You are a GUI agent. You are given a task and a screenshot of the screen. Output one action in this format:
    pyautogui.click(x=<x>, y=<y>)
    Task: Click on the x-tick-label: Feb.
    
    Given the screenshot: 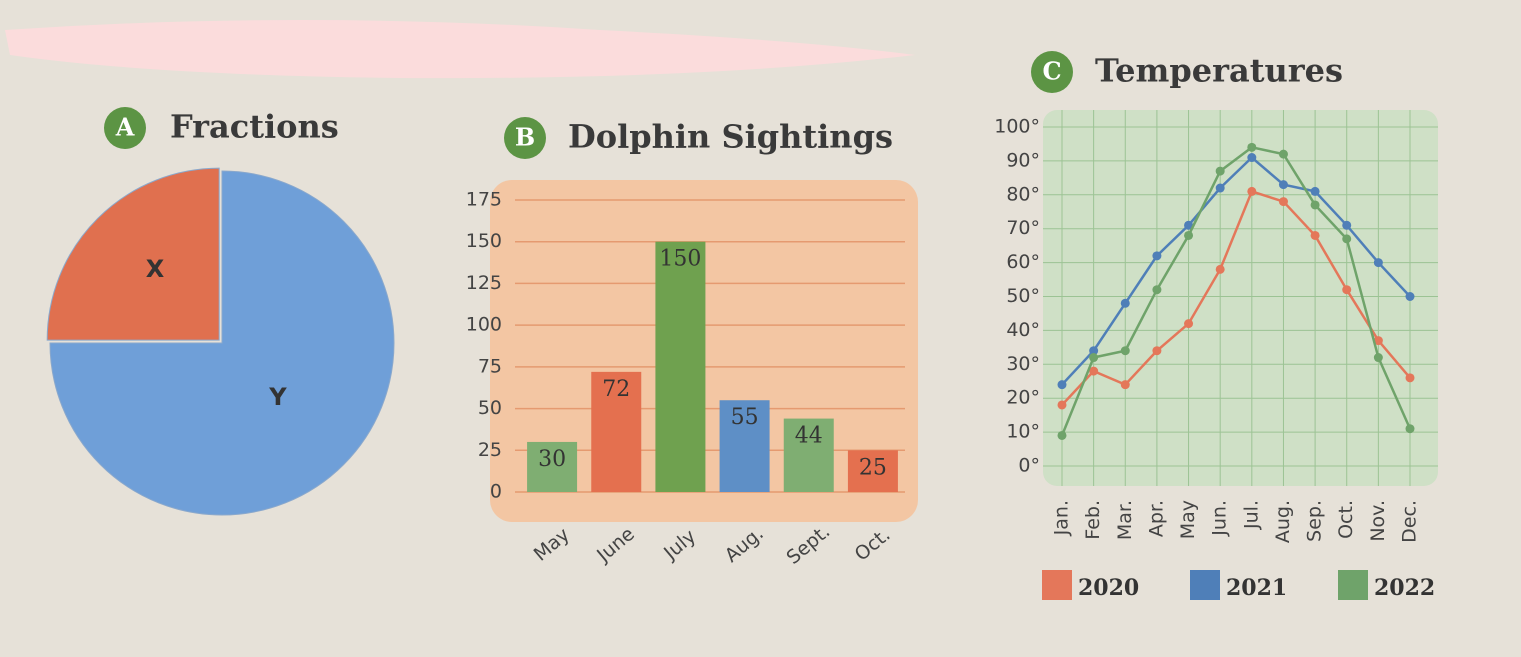 What is the action you would take?
    pyautogui.click(x=1093, y=520)
    